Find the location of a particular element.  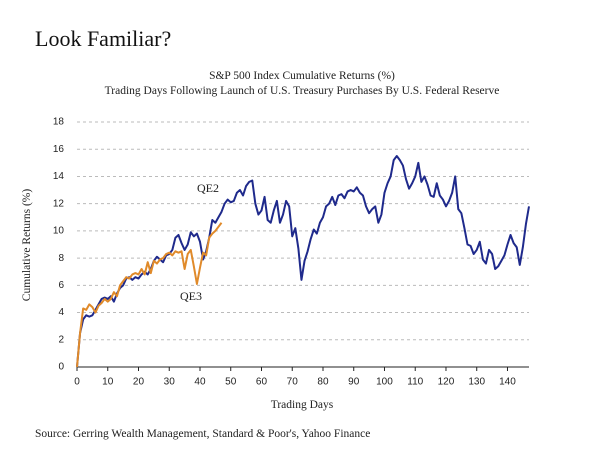

x-tick-label: 110 is located at coordinates (415, 382).